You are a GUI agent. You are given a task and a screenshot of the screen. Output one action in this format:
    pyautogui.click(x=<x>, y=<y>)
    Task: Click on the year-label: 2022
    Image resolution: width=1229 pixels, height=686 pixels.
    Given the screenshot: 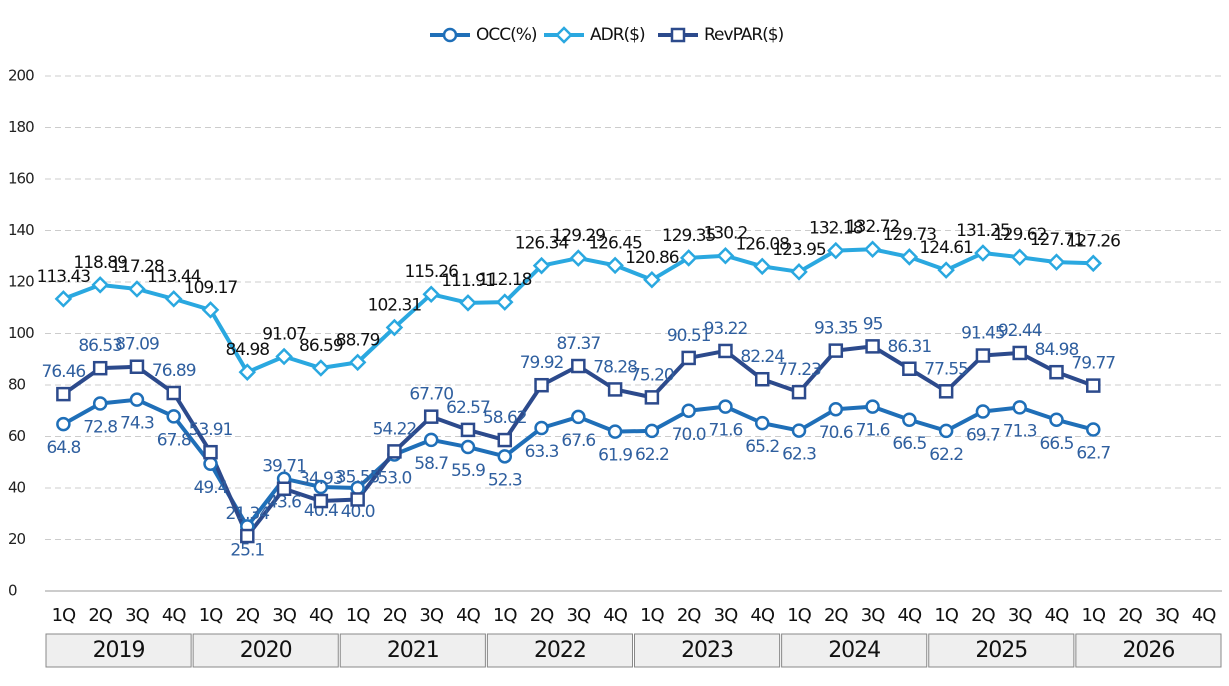 What is the action you would take?
    pyautogui.click(x=560, y=650)
    